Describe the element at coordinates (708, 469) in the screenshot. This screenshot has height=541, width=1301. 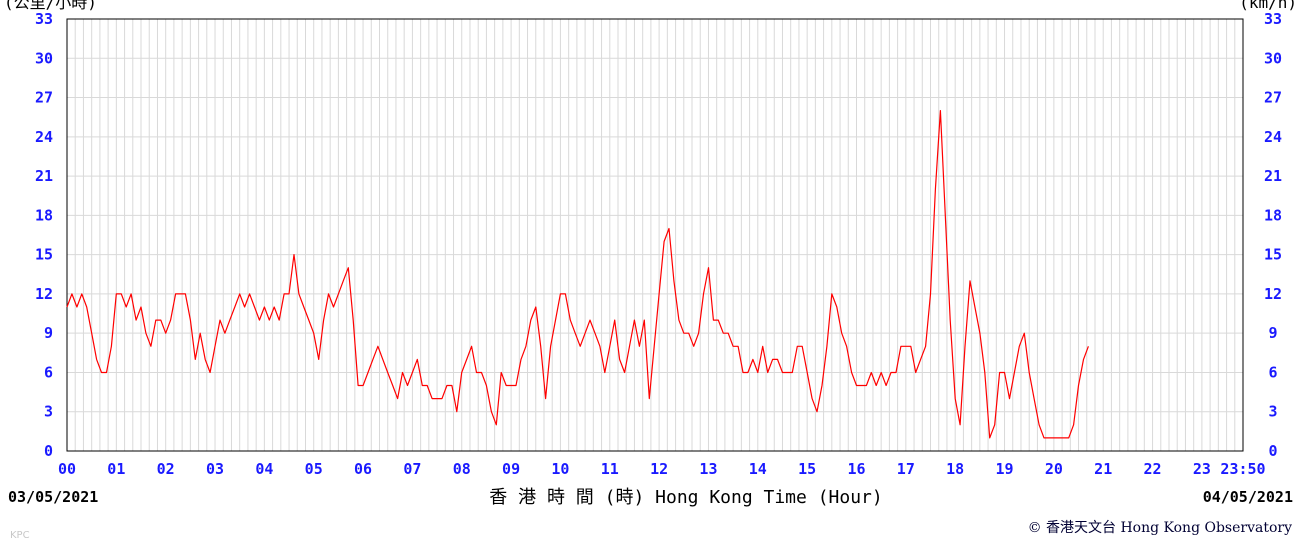
I see `x-tick-label: 13` at that location.